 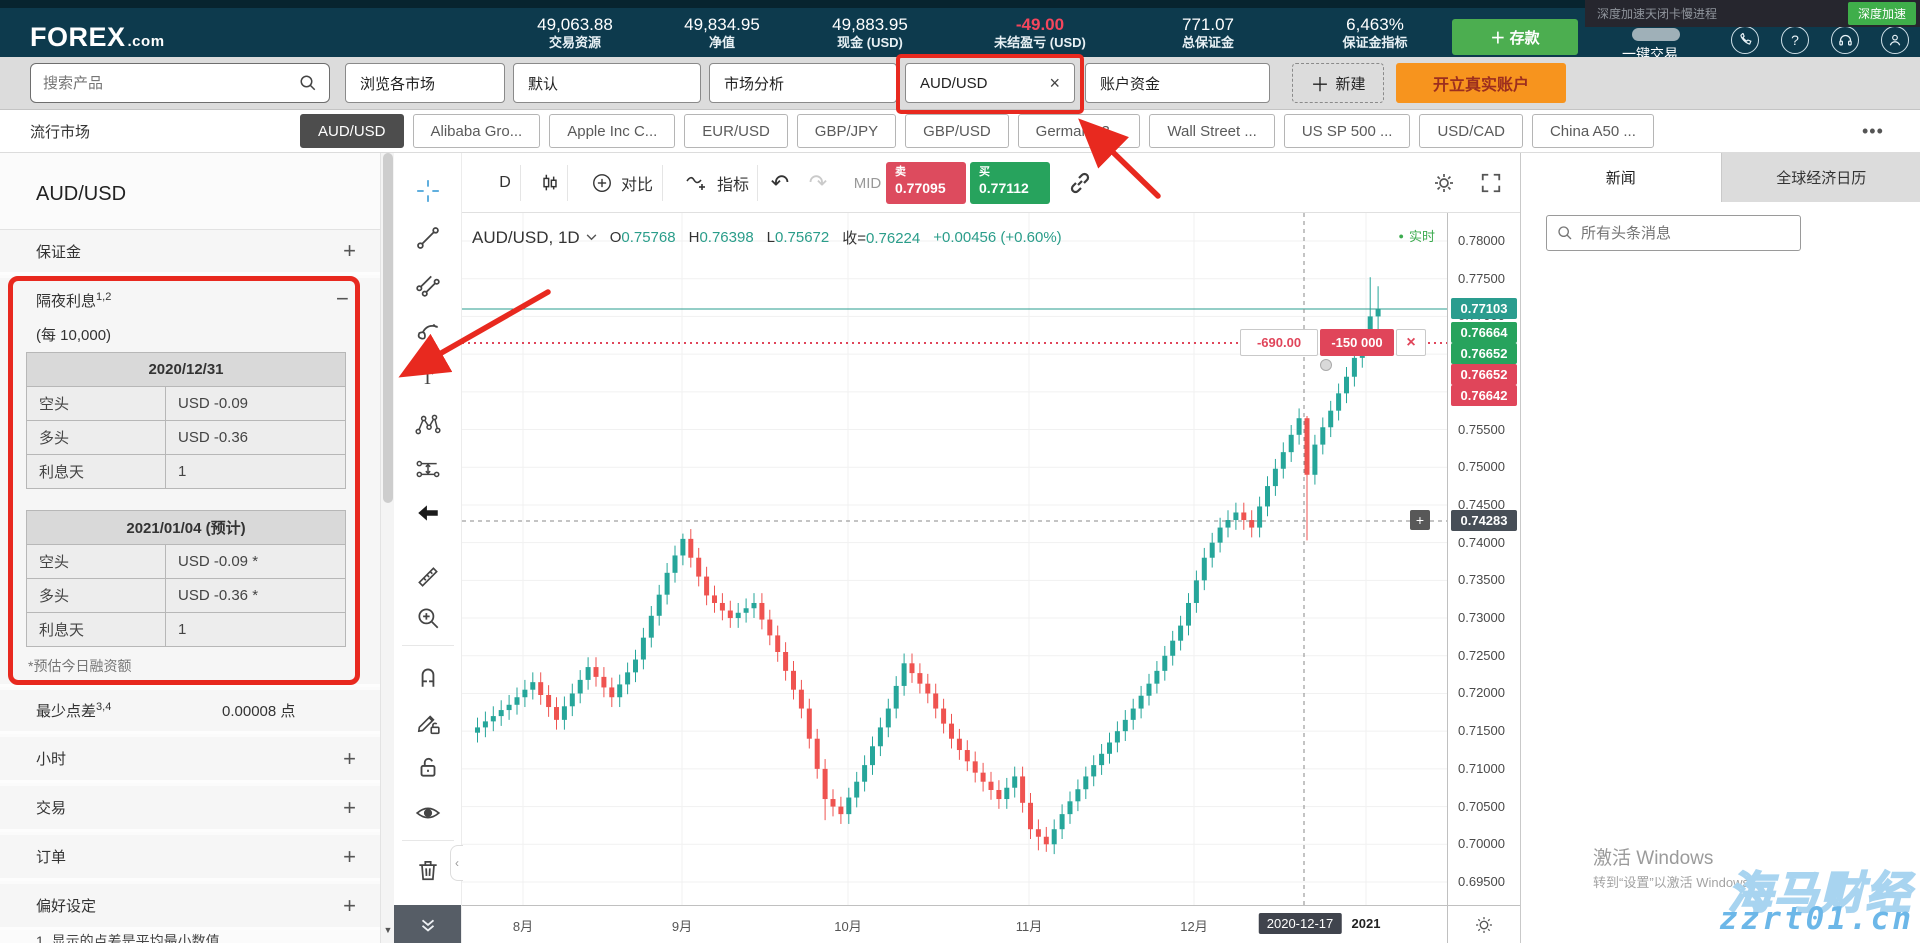 What do you see at coordinates (1484, 395) in the screenshot?
I see `price-badge-loss: 0.76642` at bounding box center [1484, 395].